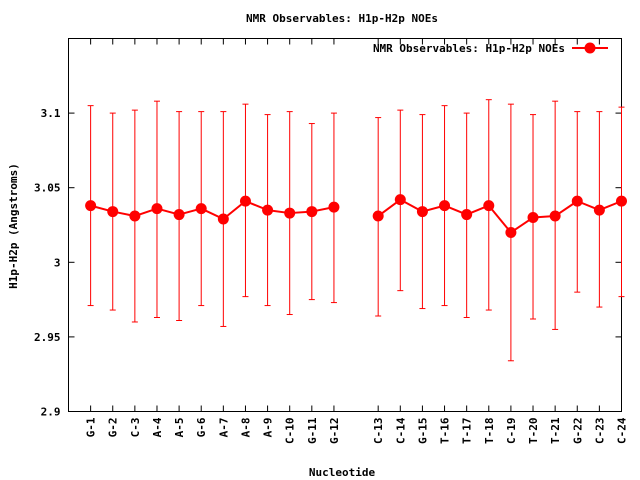 This screenshot has height=480, width=640. I want to click on x-tick-label: T-21, so click(555, 430).